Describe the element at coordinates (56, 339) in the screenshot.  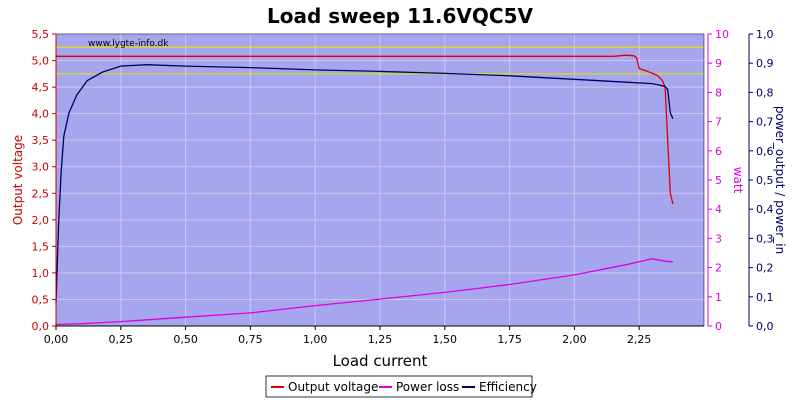
I see `x-tick-label-0: 0,00` at that location.